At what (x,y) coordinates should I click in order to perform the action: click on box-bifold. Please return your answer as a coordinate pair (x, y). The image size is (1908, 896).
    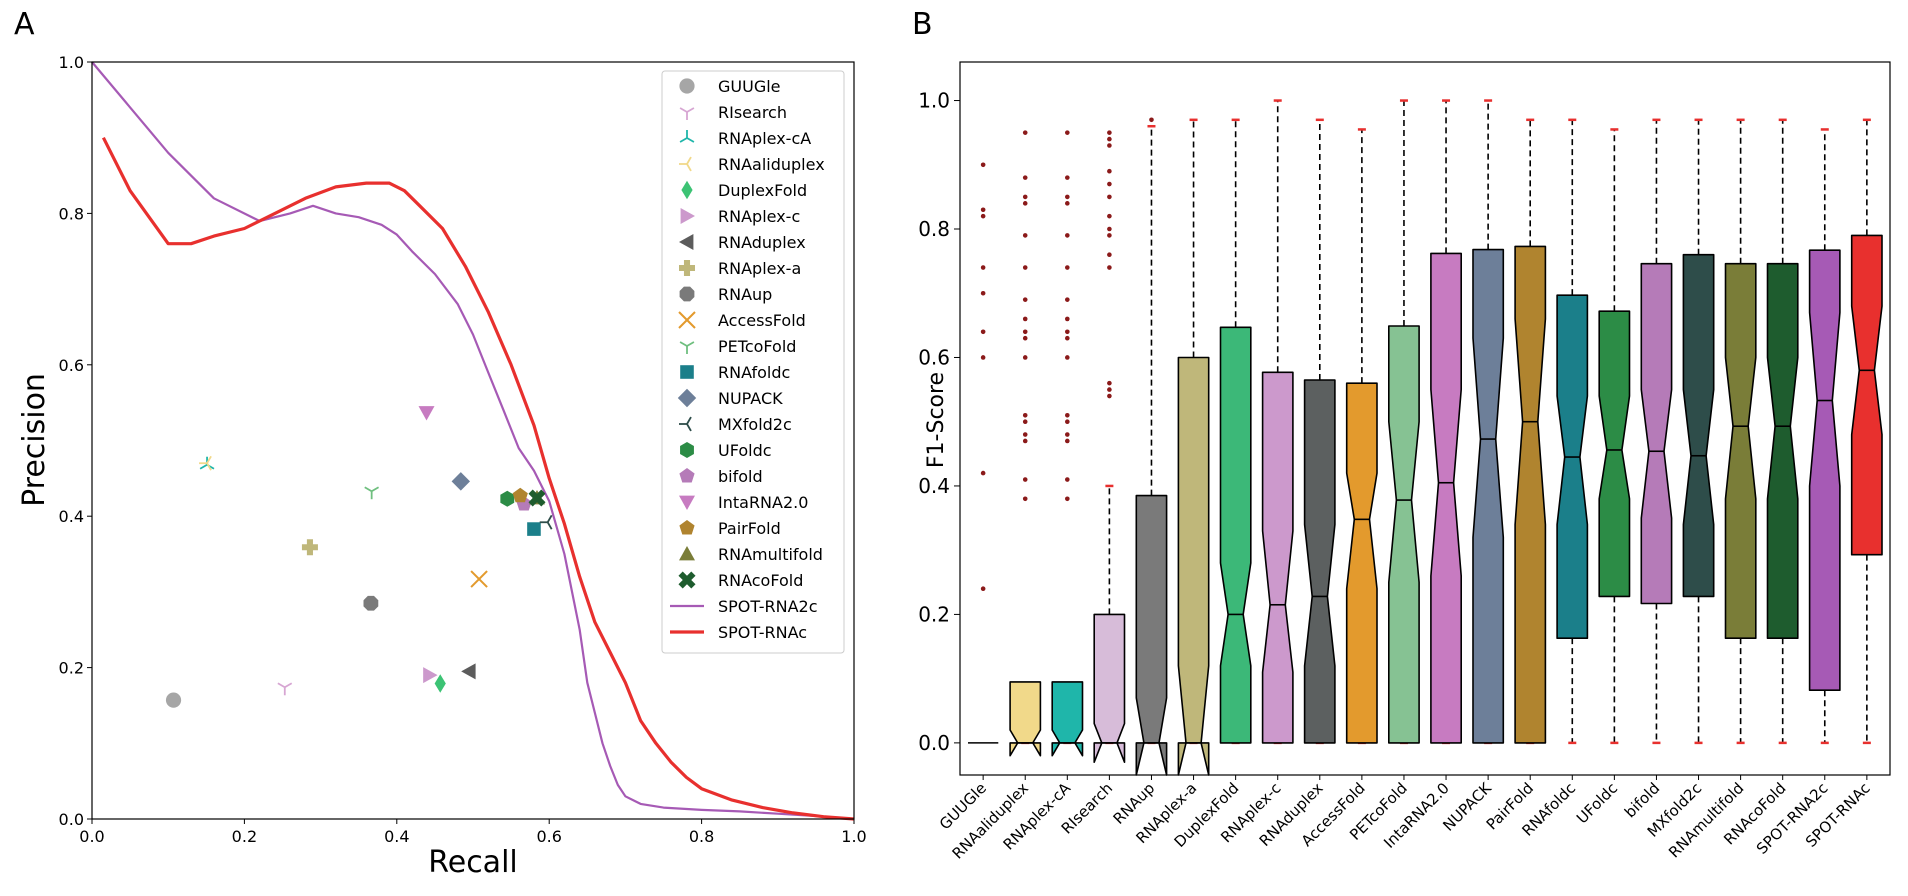
    Looking at the image, I should click on (1656, 431).